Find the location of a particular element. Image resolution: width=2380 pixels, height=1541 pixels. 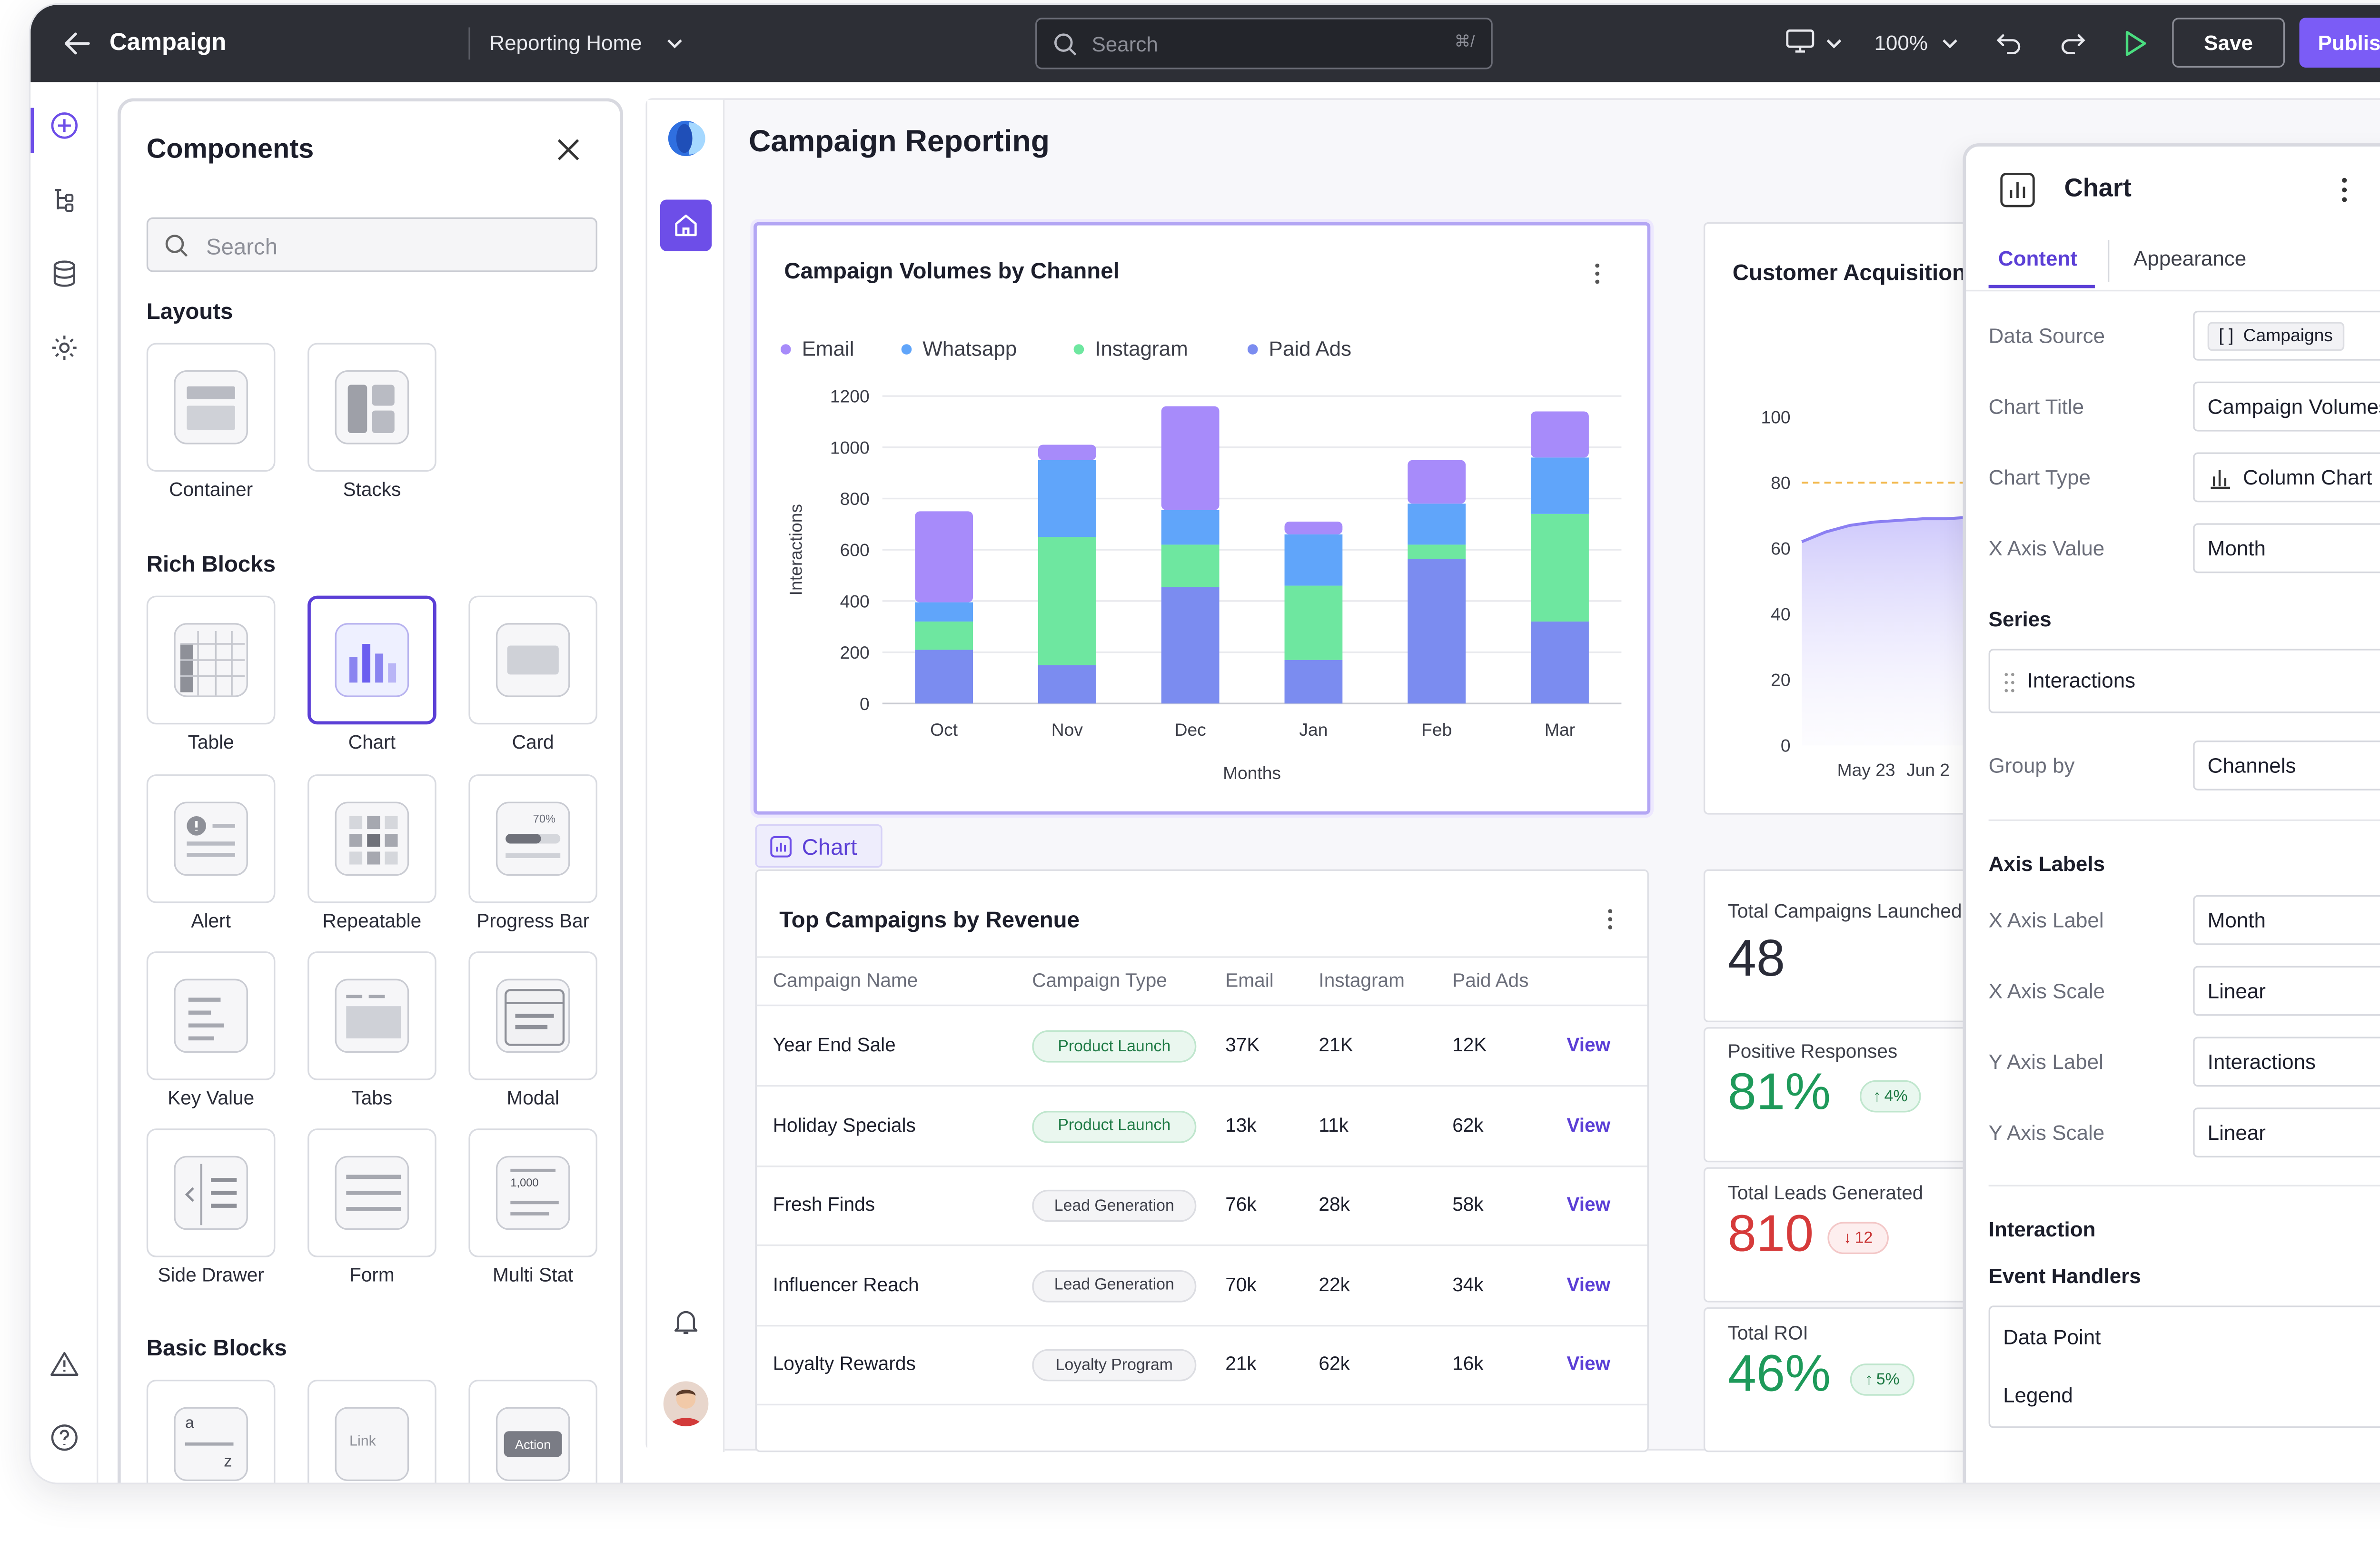

data-source-field: [ ] Campaigns is located at coordinates (2286, 335).